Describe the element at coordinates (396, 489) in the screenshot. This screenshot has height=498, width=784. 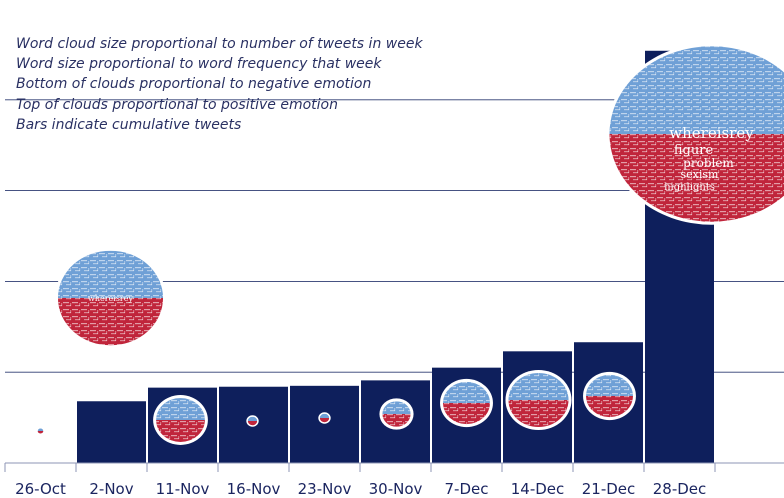
I see `x-tick-label-30-Nov: 30-Nov` at that location.